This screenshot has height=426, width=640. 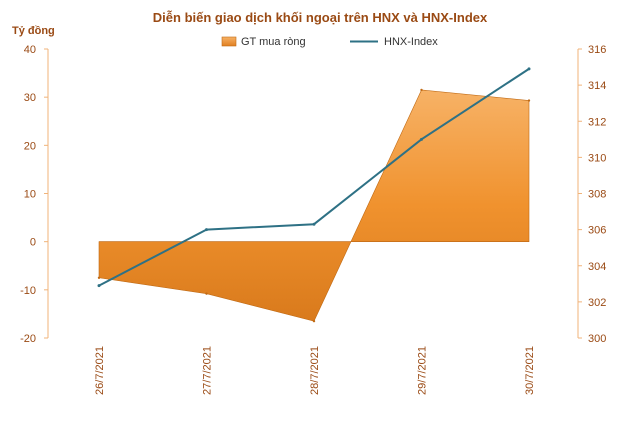 I want to click on x-tick-label: 26/7/2021, so click(x=100, y=370).